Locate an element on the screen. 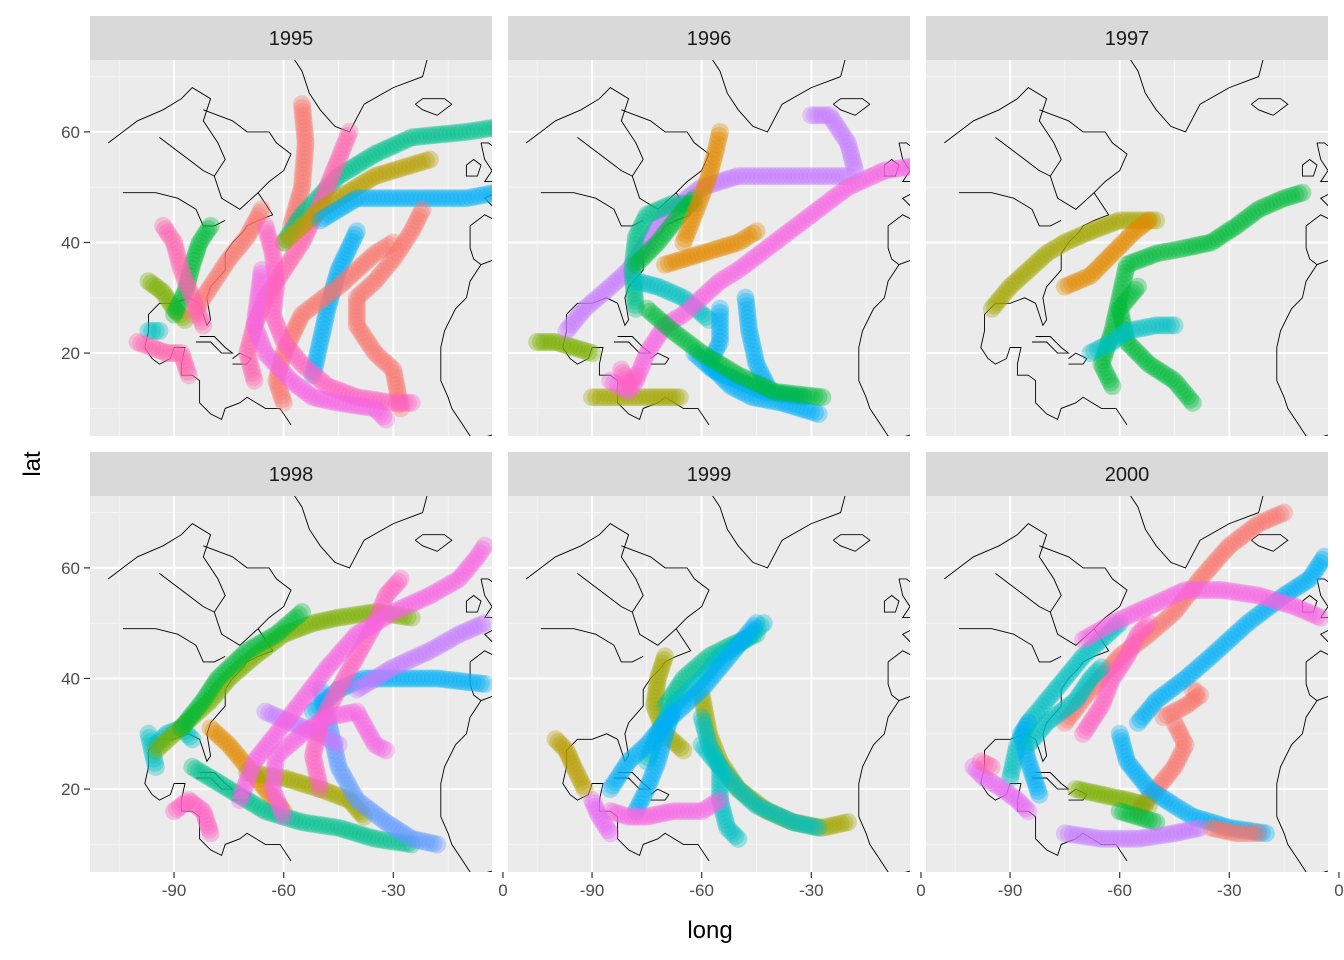  x-tick-label: -60 is located at coordinates (1119, 890).